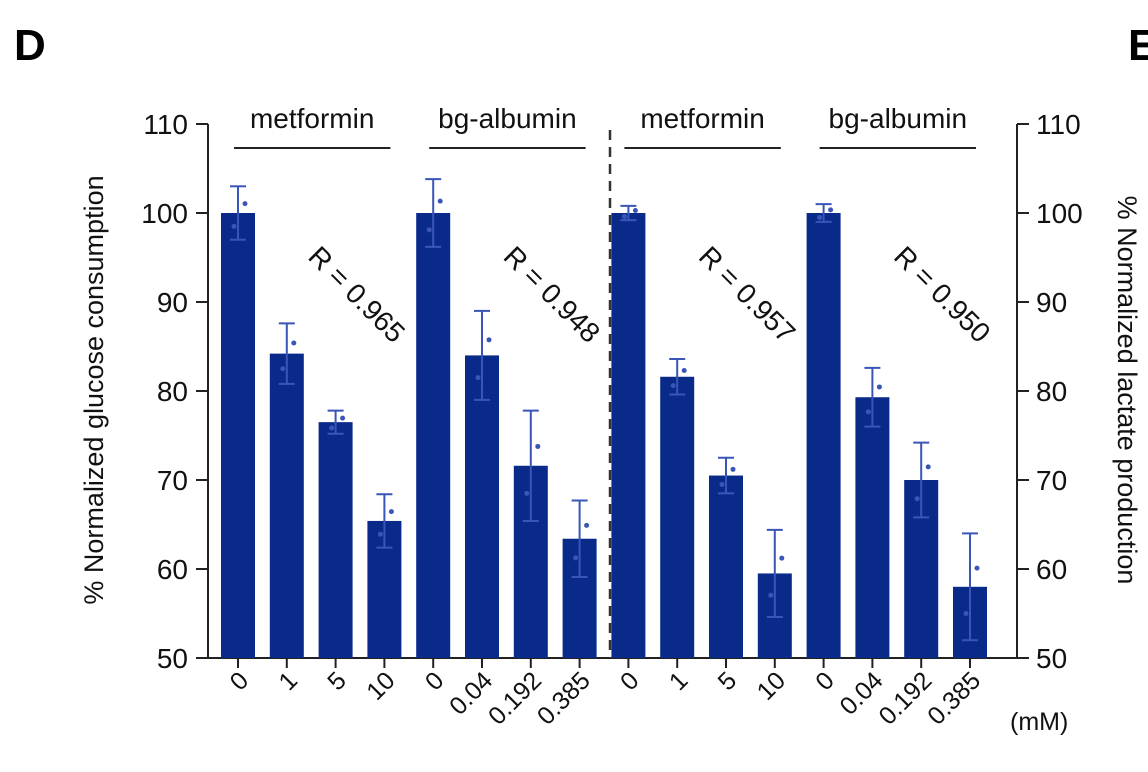 The height and width of the screenshot is (772, 1148). What do you see at coordinates (552, 294) in the screenshot?
I see `correlation-label: R = 0.948` at bounding box center [552, 294].